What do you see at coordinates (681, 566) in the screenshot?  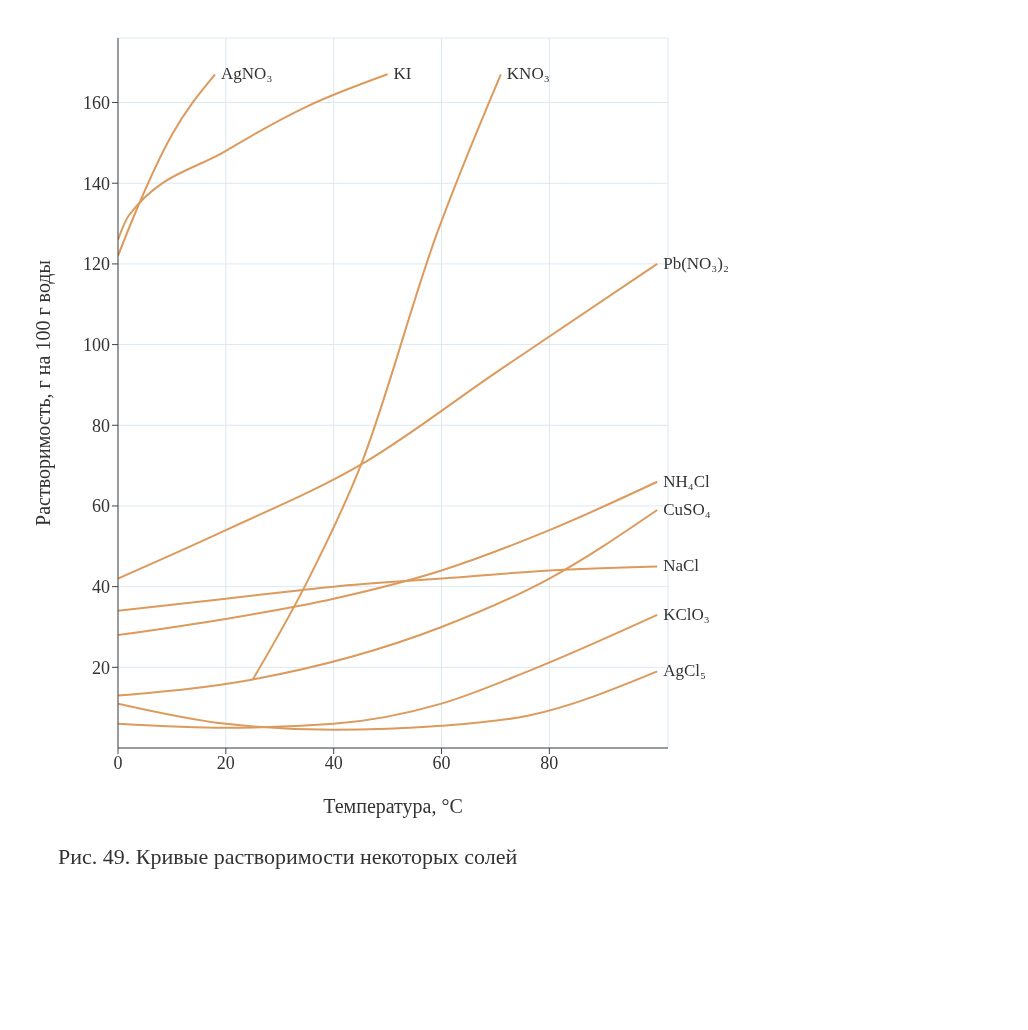 I see `series-label: NaCl` at bounding box center [681, 566].